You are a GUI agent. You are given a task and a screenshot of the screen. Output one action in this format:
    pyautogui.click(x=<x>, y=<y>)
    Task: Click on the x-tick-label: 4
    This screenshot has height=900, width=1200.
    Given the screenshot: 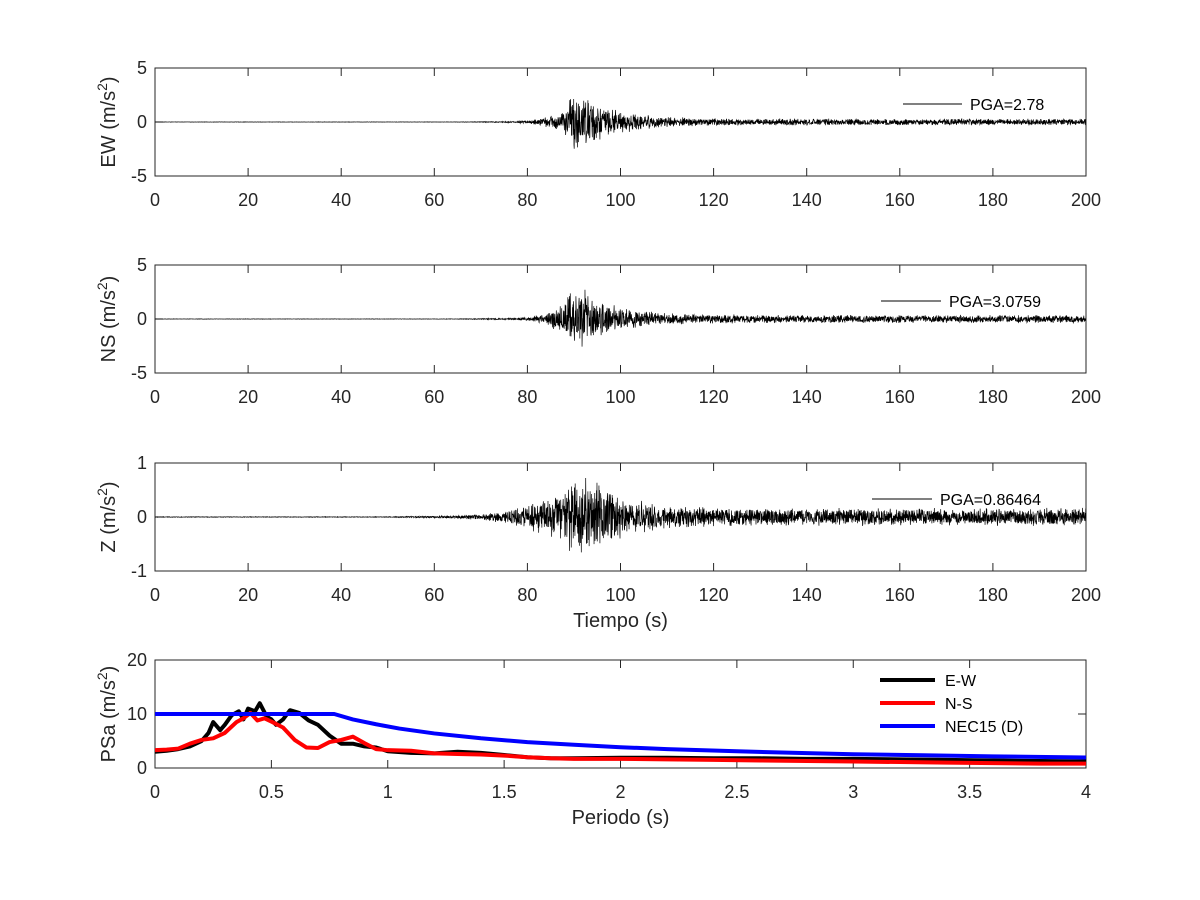 What is the action you would take?
    pyautogui.click(x=1086, y=792)
    